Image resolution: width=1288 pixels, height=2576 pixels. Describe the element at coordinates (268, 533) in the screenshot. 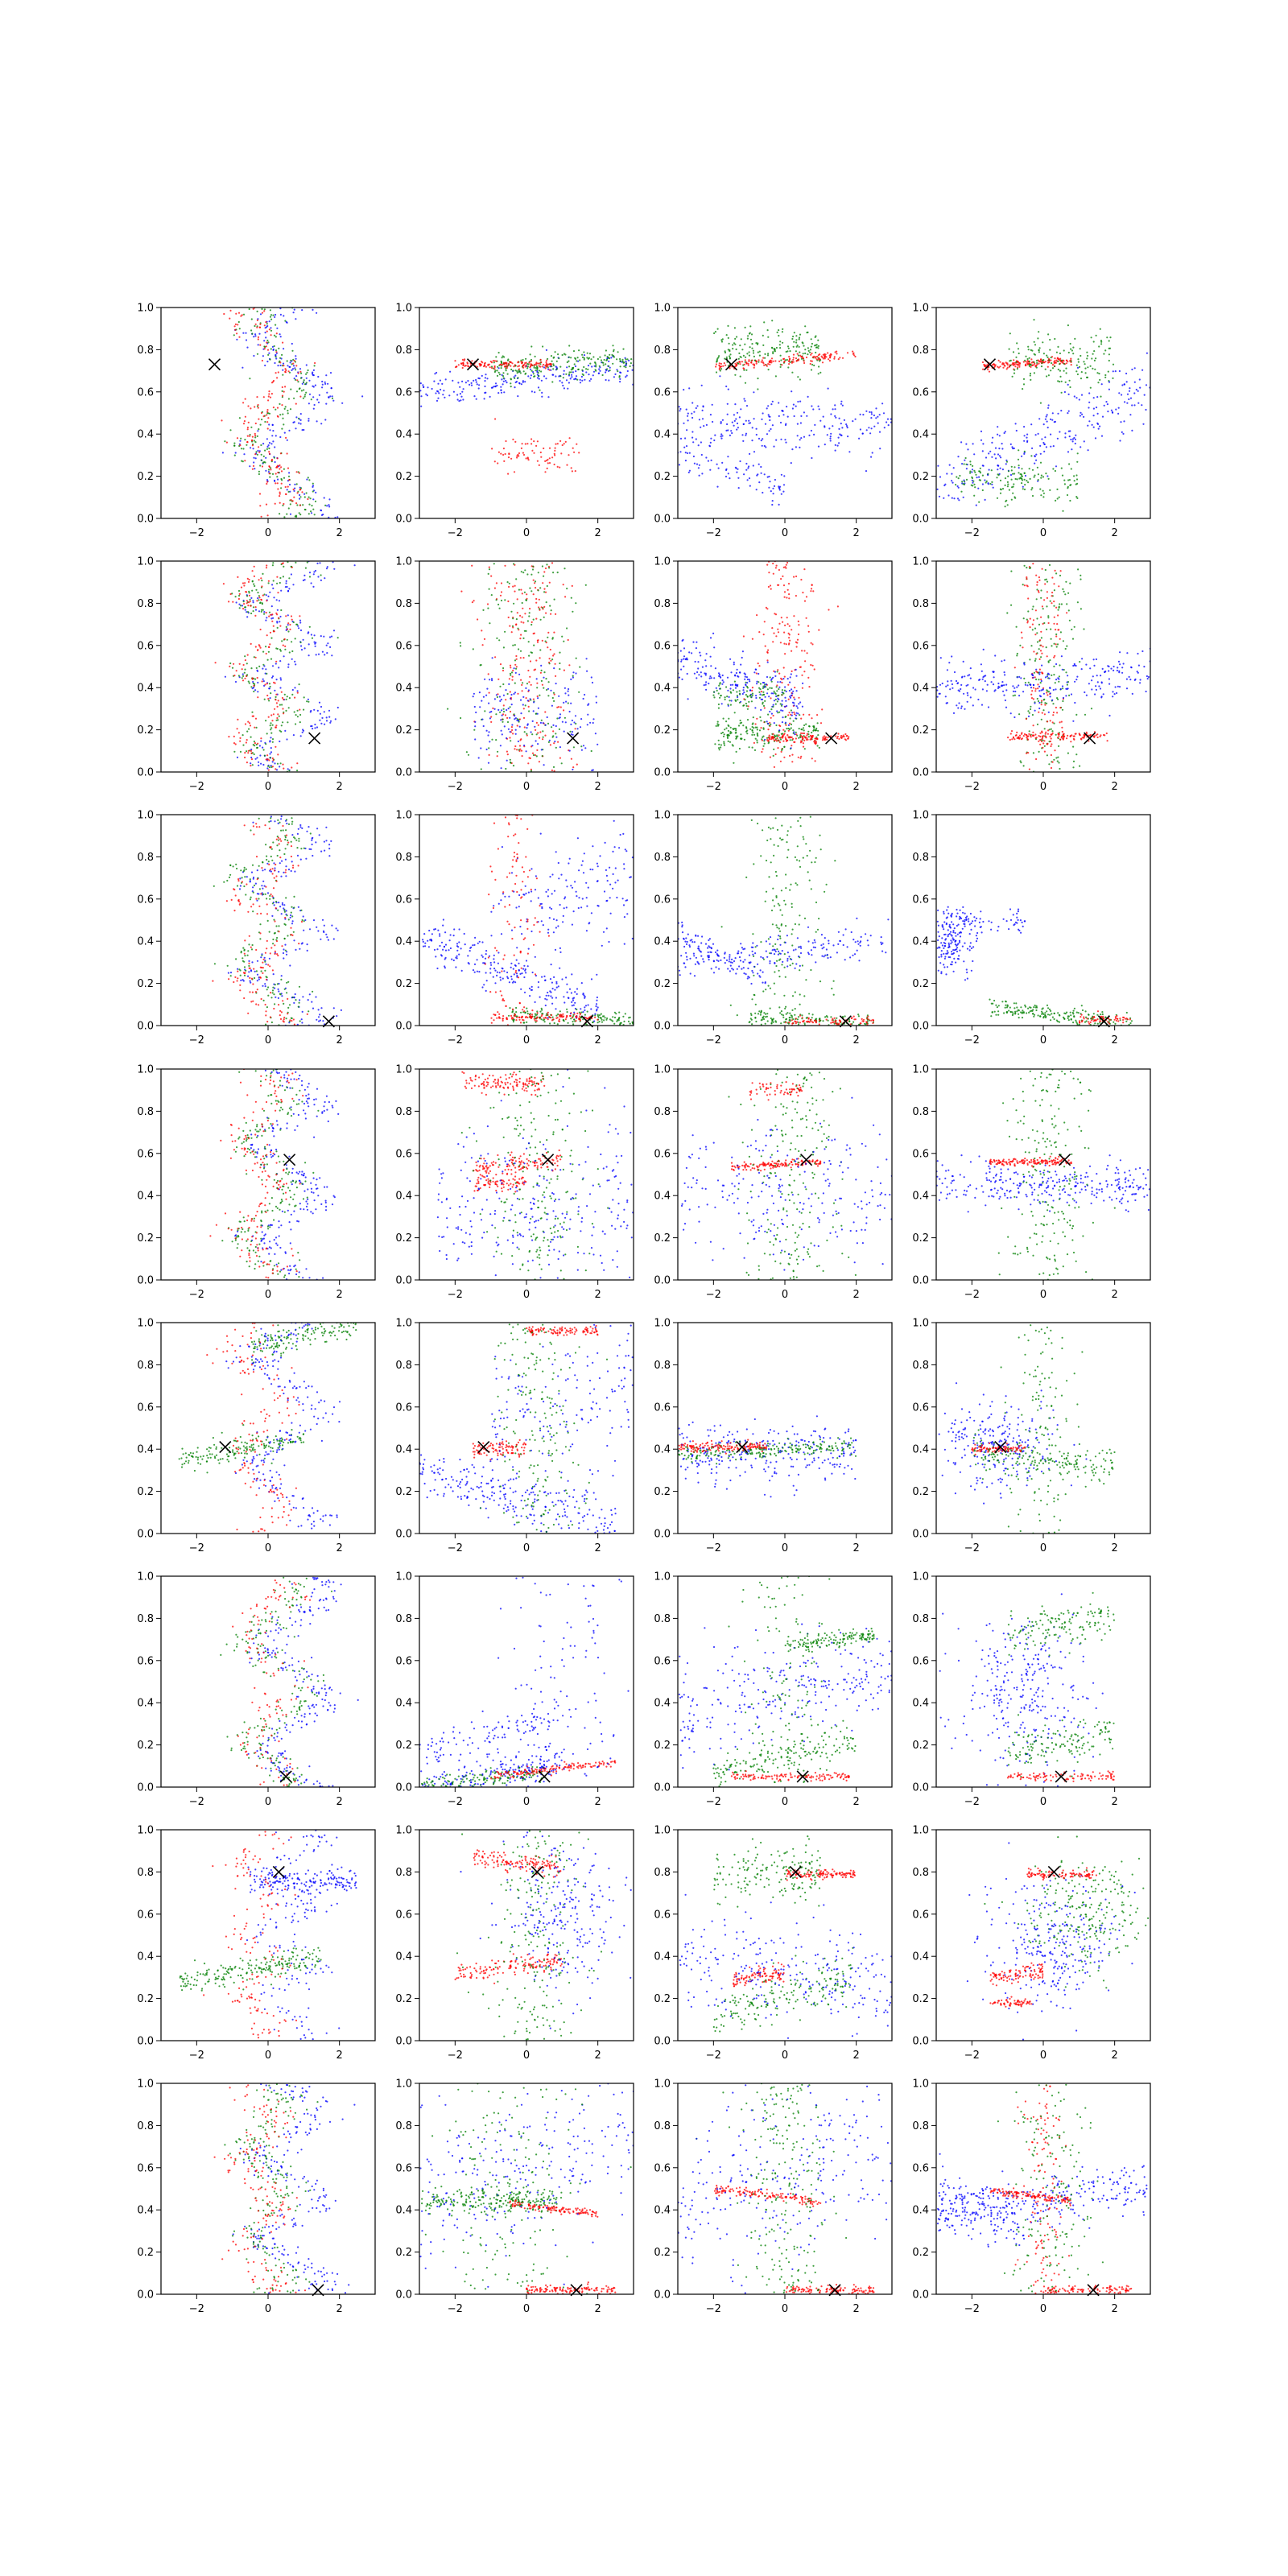

I see `x-tick-label: 0` at that location.